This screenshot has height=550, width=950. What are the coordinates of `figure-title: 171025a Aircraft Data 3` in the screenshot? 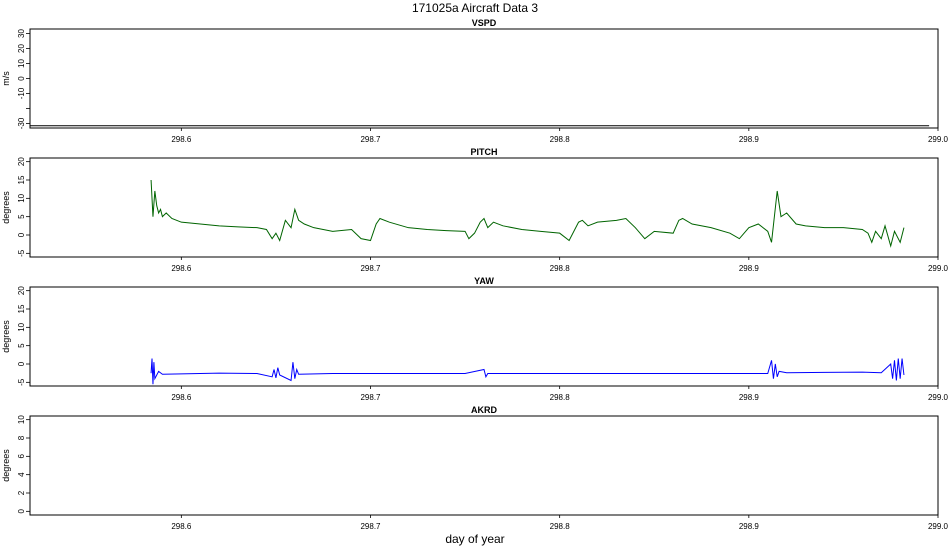 It's located at (475, 8).